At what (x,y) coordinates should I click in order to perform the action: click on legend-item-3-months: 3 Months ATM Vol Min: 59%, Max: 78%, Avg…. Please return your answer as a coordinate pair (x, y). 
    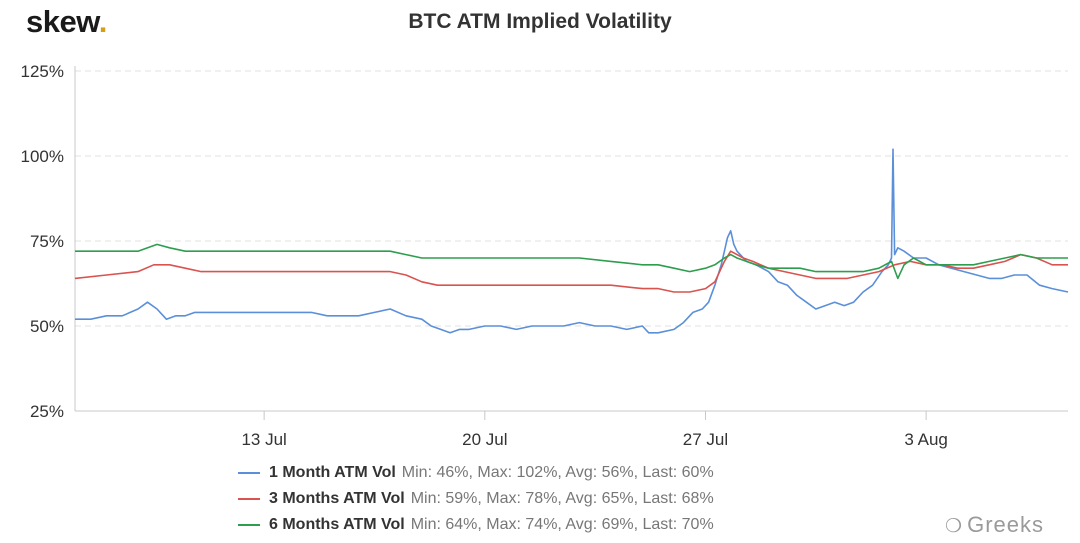
    Looking at the image, I should click on (476, 499).